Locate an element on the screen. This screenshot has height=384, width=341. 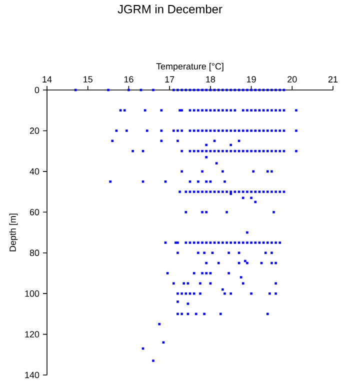
x-tick-label: 19 is located at coordinates (251, 79).